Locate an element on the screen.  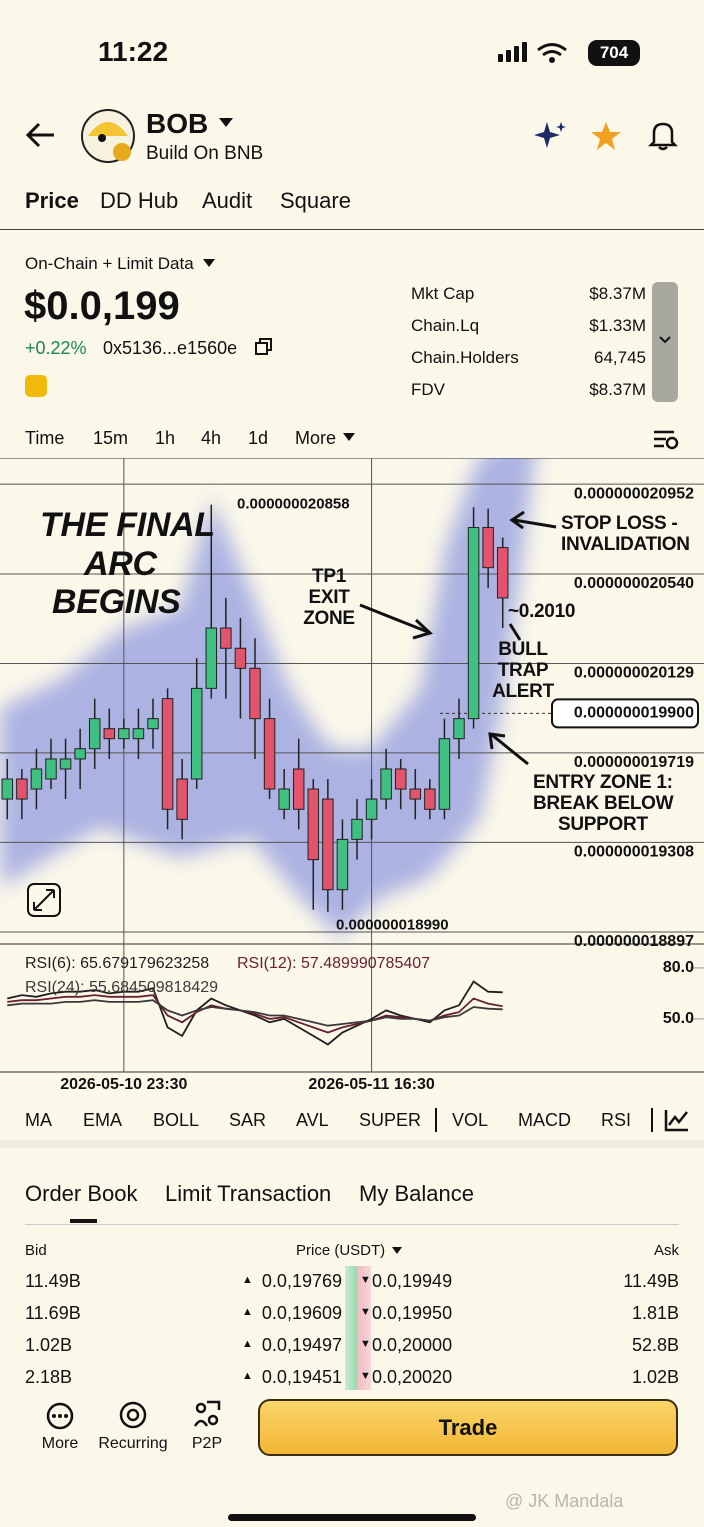
x-tick-label: 2026-05-10 23:30 is located at coordinates (123, 1084).